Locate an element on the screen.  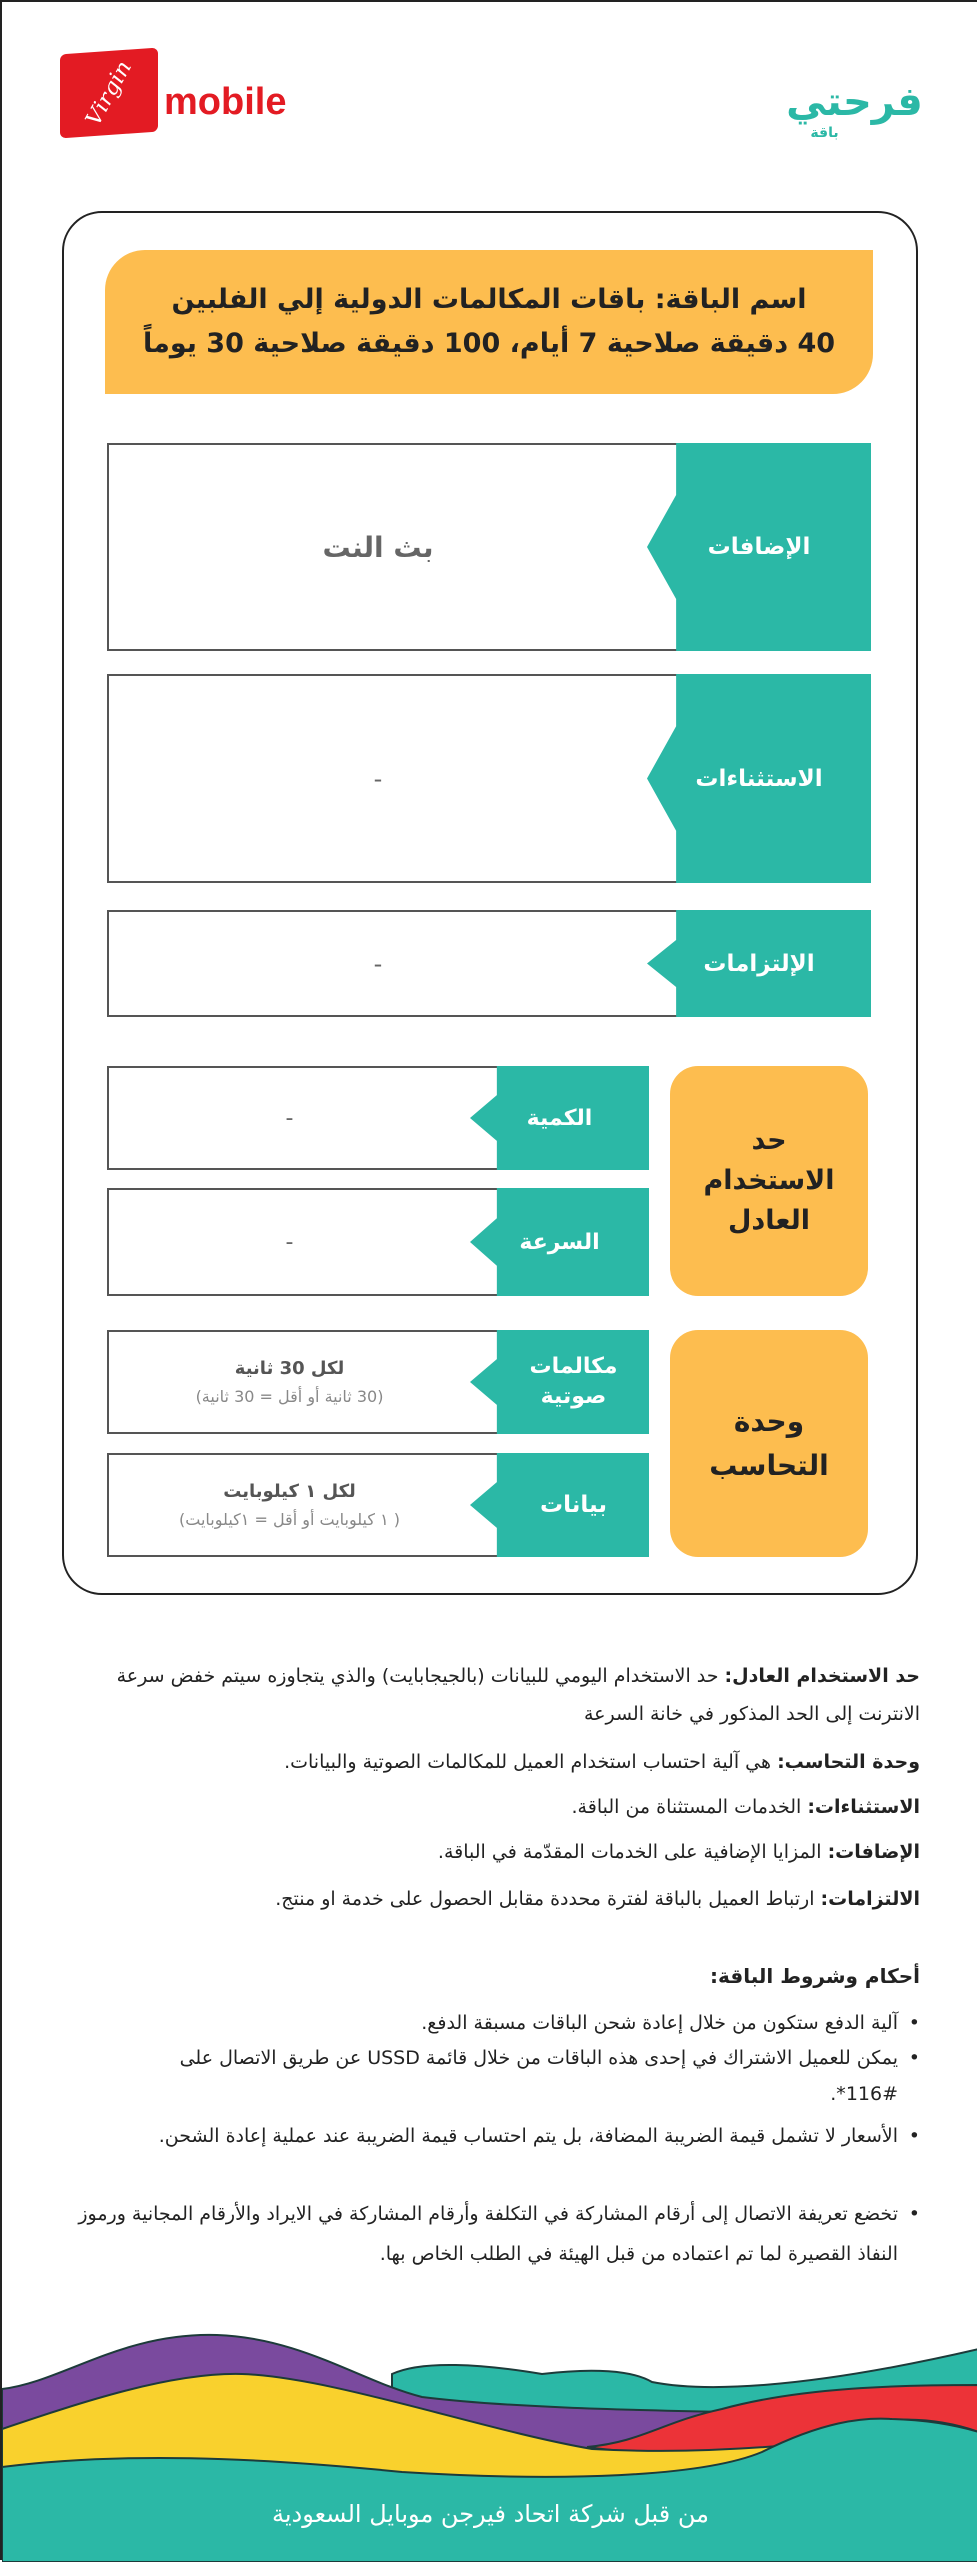
obligations-label-text: الإلتزامات is located at coordinates (759, 963).